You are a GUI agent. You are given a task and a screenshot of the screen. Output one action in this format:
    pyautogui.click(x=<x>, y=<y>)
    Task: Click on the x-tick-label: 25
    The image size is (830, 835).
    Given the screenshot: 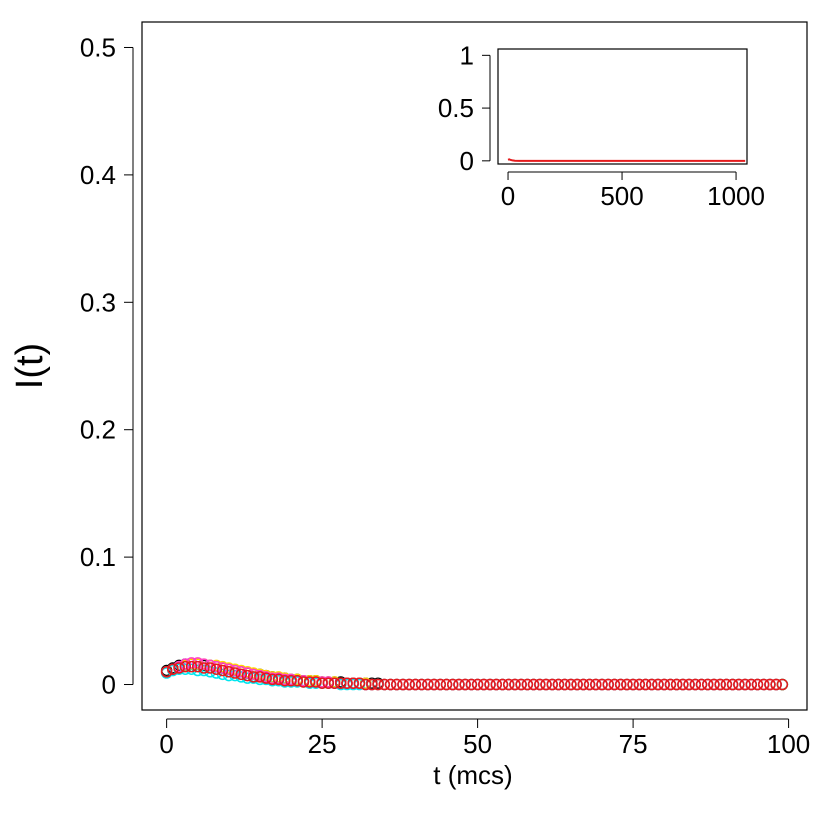 What is the action you would take?
    pyautogui.click(x=322, y=744)
    